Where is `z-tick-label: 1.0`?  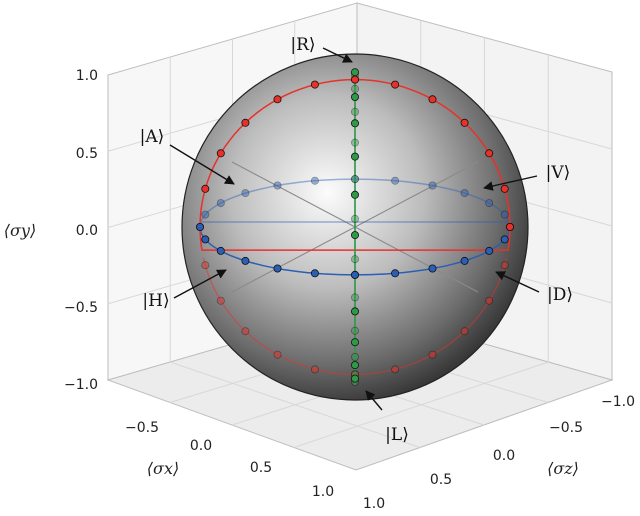 z-tick-label: 1.0 is located at coordinates (374, 504).